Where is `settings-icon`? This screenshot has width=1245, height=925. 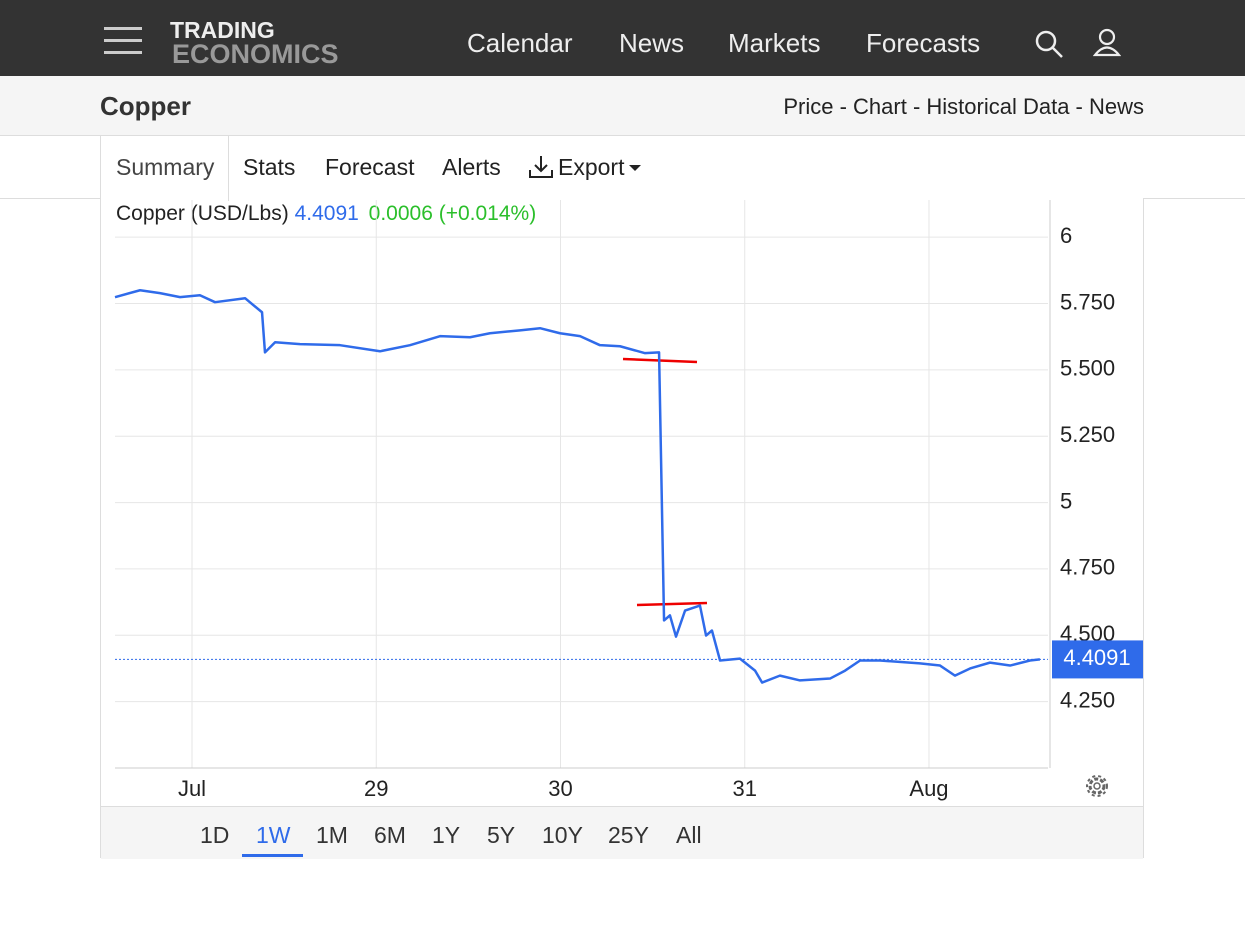 settings-icon is located at coordinates (1097, 786).